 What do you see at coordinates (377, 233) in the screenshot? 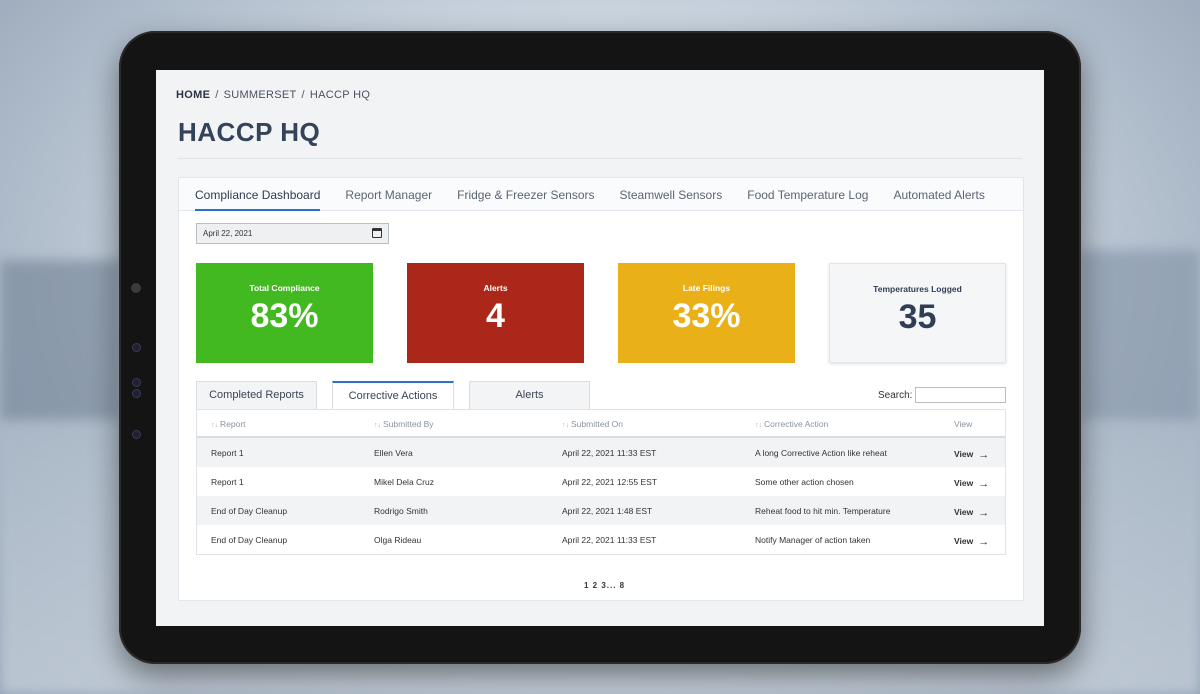
I see `calendar-icon` at bounding box center [377, 233].